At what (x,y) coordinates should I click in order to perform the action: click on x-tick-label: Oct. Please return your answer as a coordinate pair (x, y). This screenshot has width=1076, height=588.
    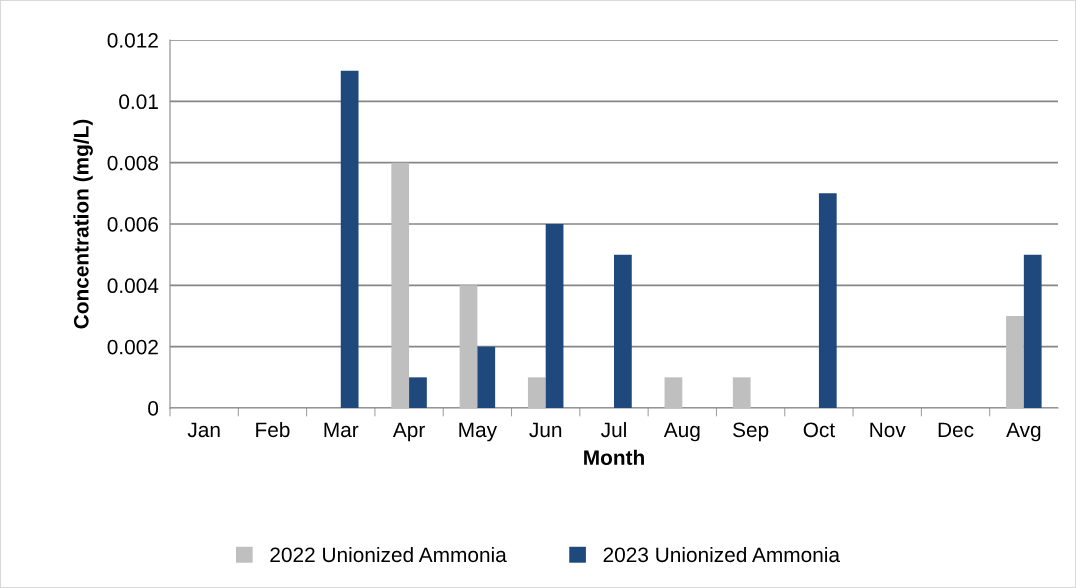
    Looking at the image, I should click on (819, 430).